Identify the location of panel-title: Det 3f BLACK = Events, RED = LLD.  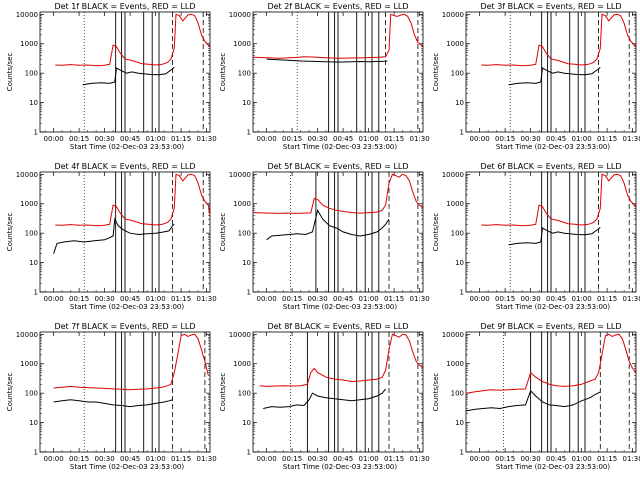
(550, 6).